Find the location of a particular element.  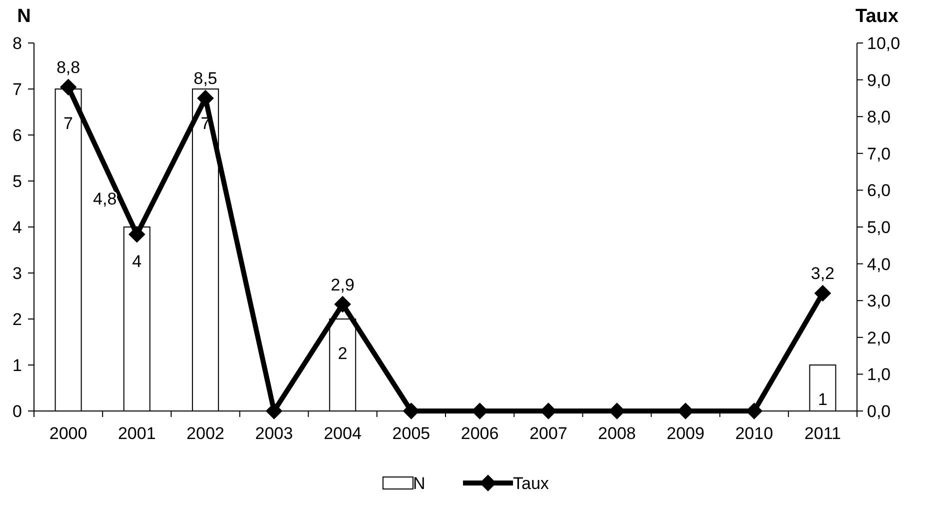

data-label: 7 is located at coordinates (69, 123).